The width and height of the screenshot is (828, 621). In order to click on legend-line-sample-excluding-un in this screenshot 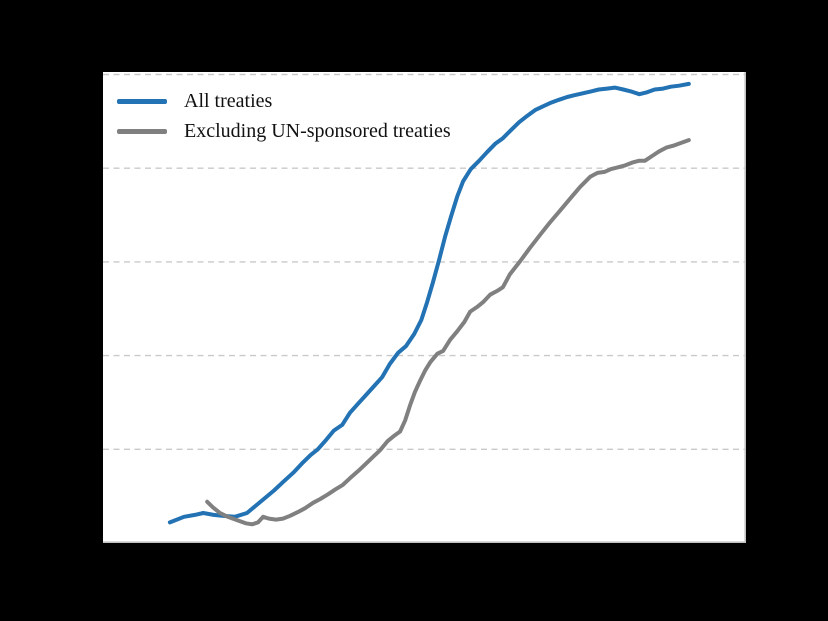, I will do `click(142, 131)`.